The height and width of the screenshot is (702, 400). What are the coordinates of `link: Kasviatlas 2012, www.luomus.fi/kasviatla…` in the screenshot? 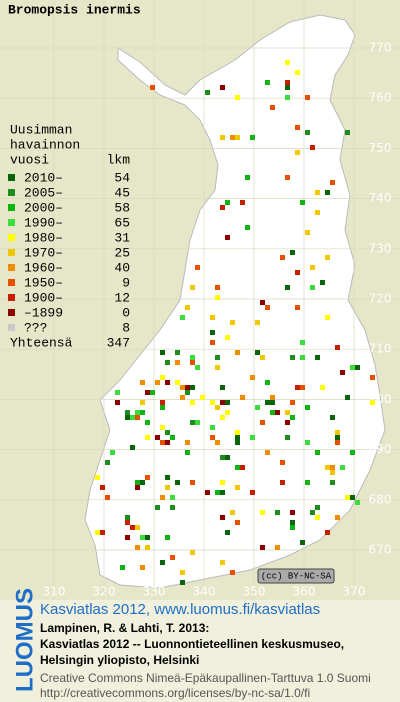 It's located at (180, 609).